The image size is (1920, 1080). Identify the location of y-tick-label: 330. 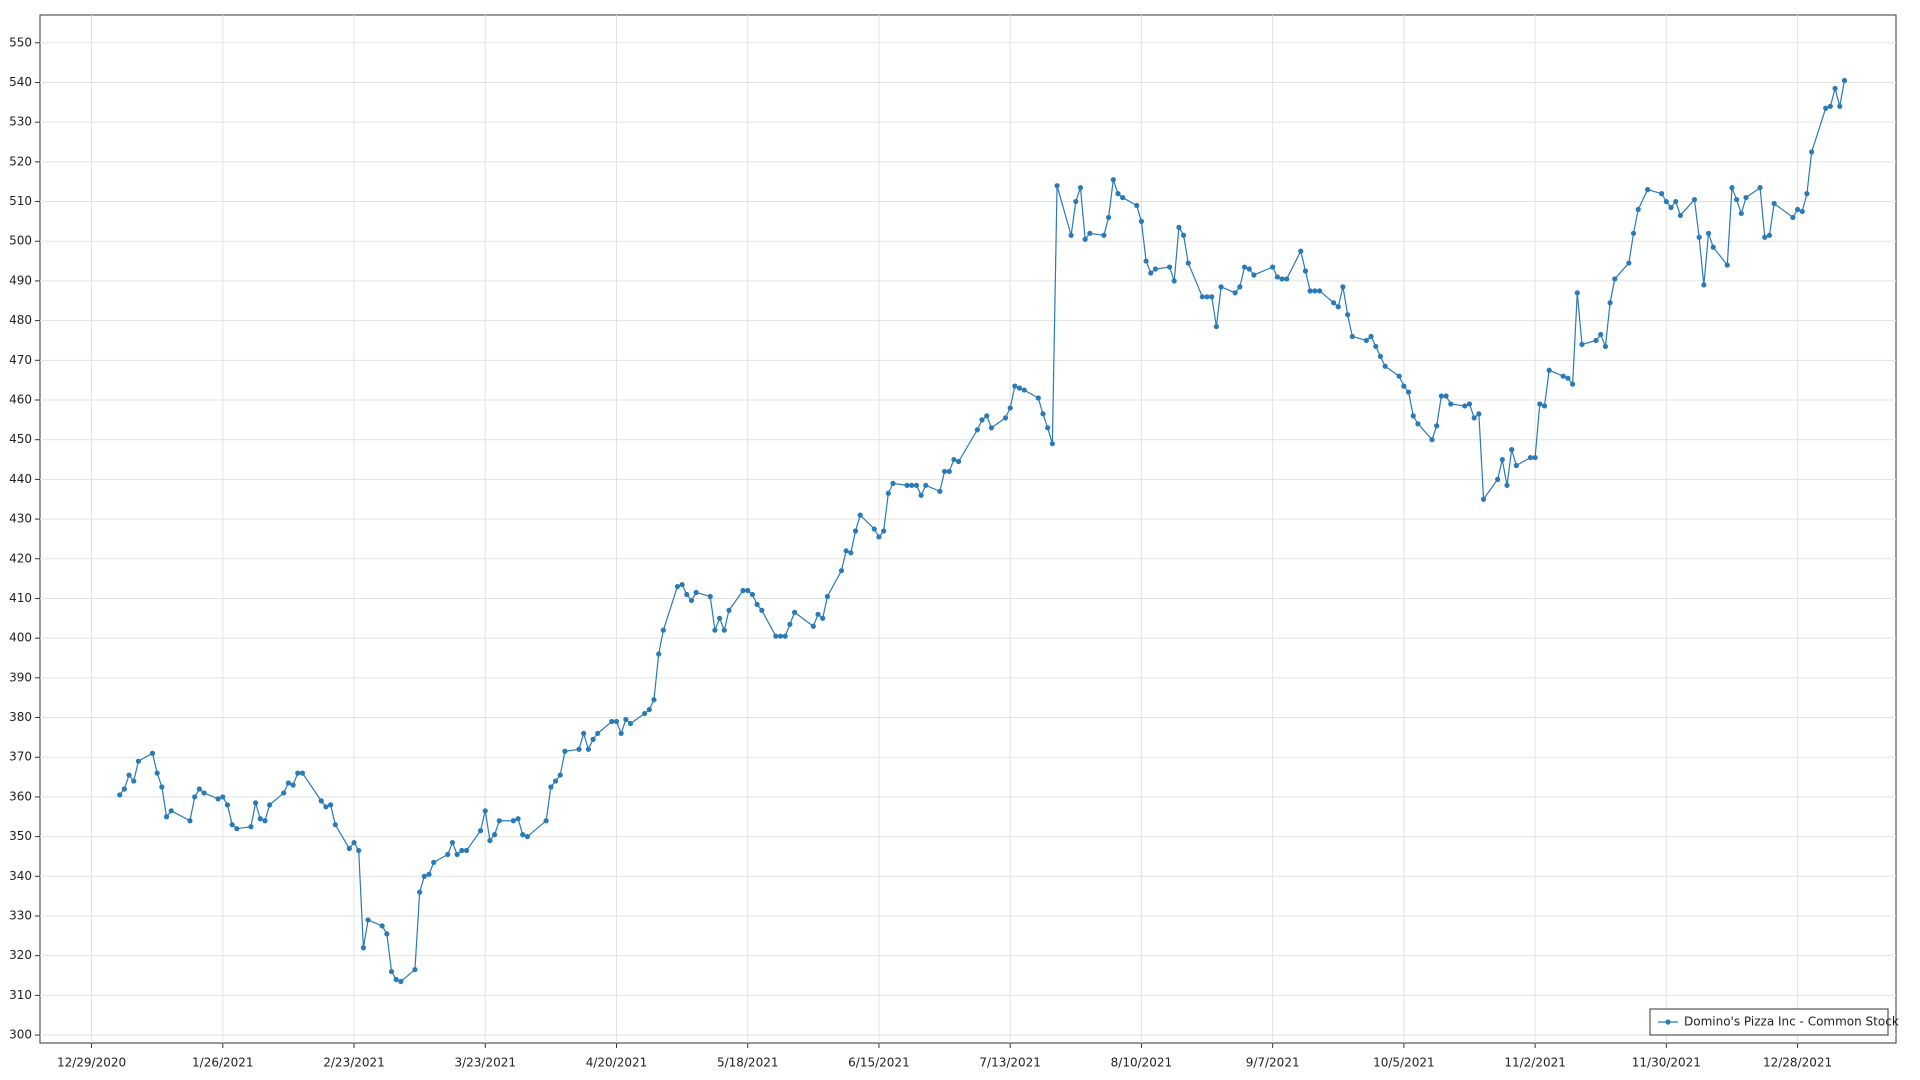
(20, 915).